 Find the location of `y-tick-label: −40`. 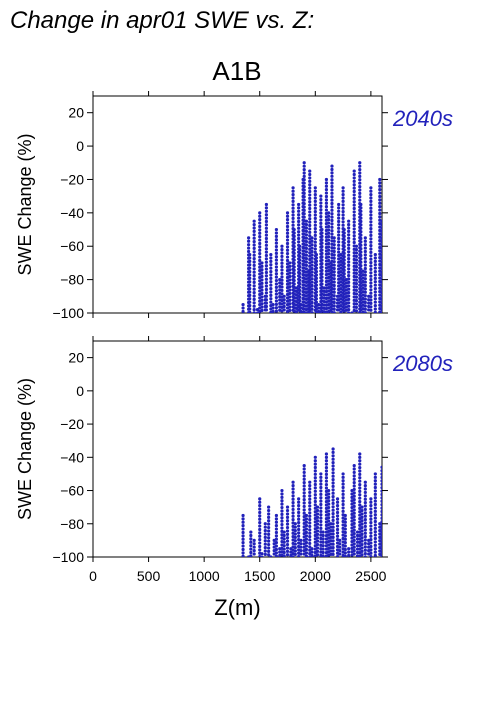

y-tick-label: −40 is located at coordinates (72, 213).